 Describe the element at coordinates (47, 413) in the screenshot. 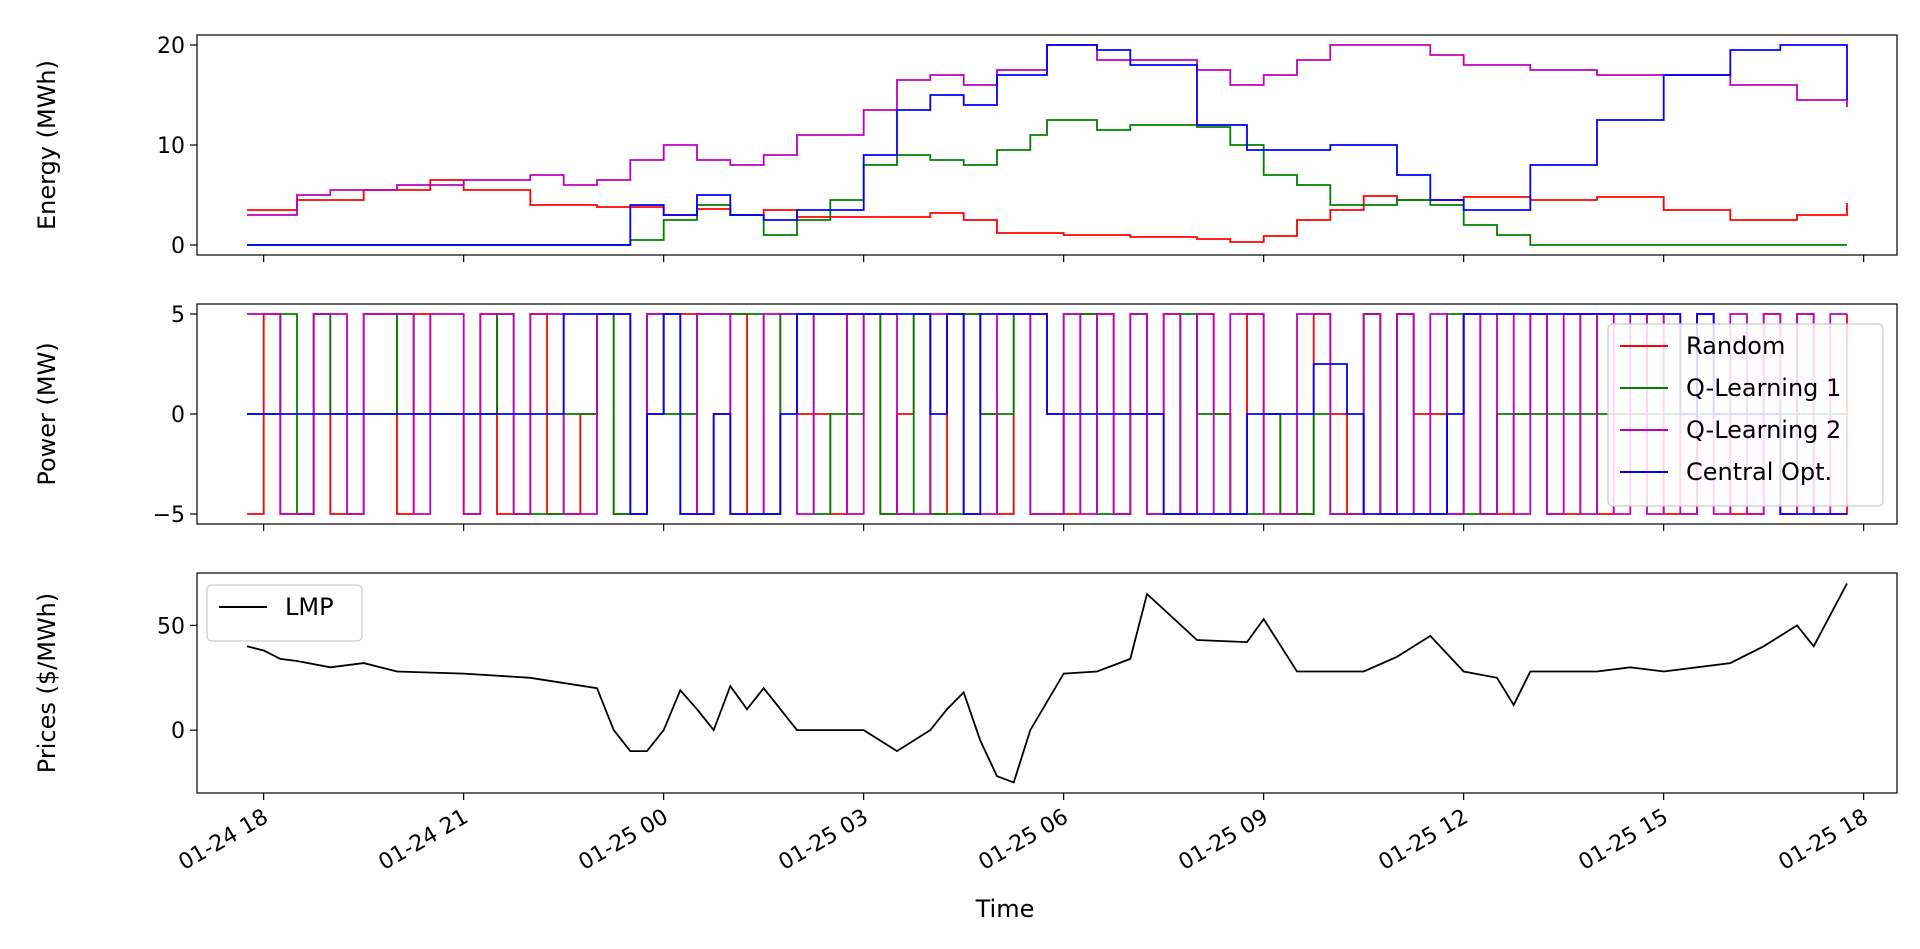

I see `y-axis-label: Power (MW)` at that location.